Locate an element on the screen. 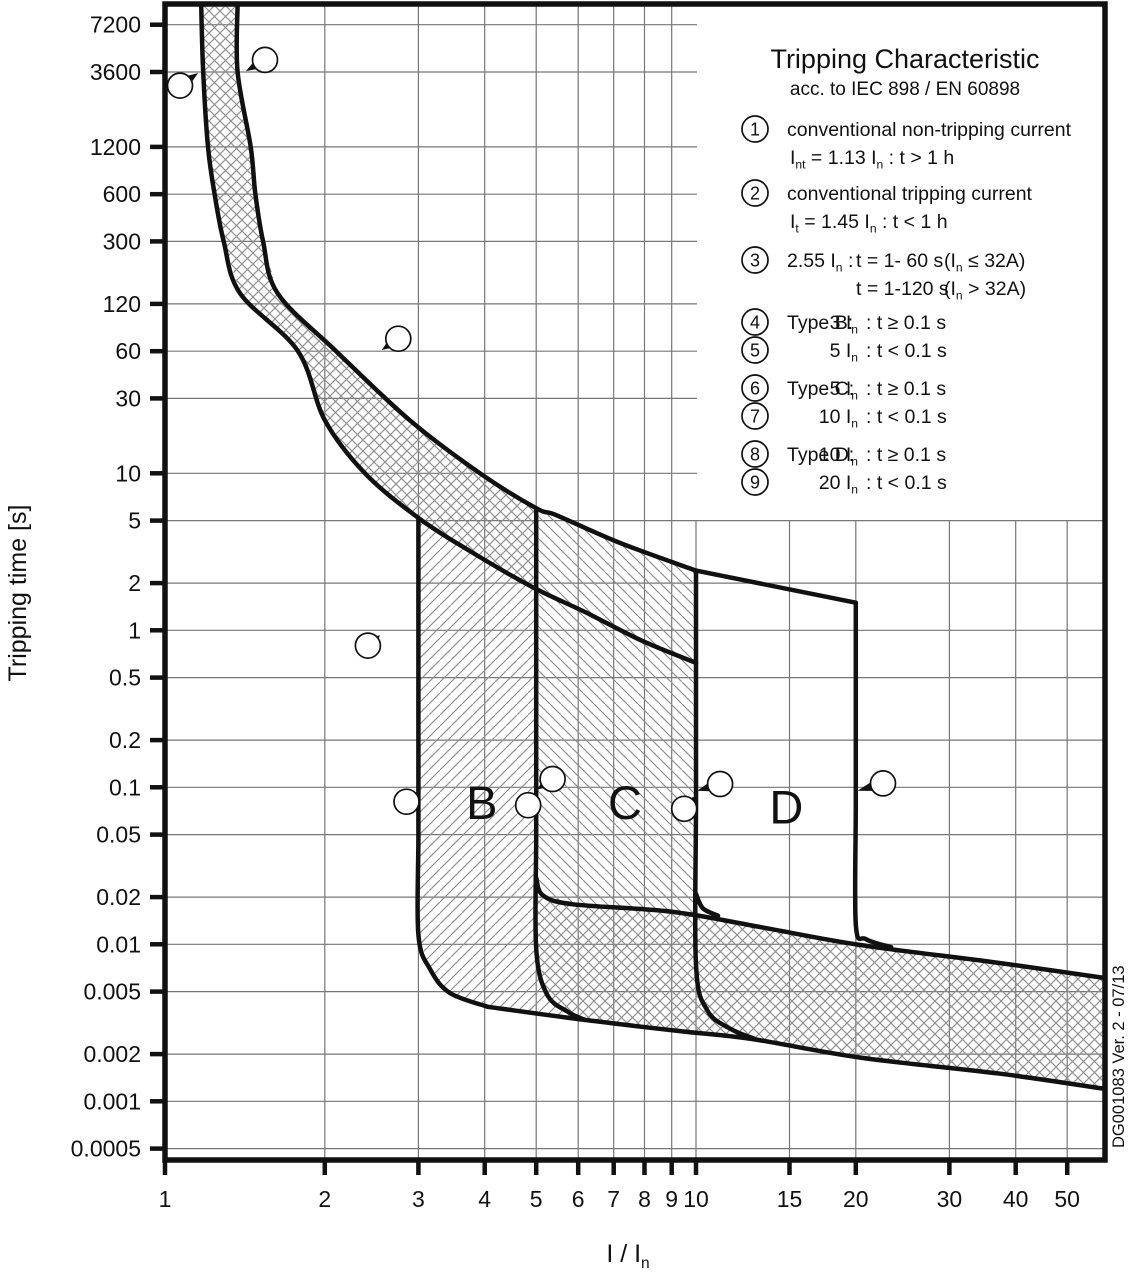 The height and width of the screenshot is (1280, 1130). legend-item-text: : t < 0.1 s is located at coordinates (906, 417).